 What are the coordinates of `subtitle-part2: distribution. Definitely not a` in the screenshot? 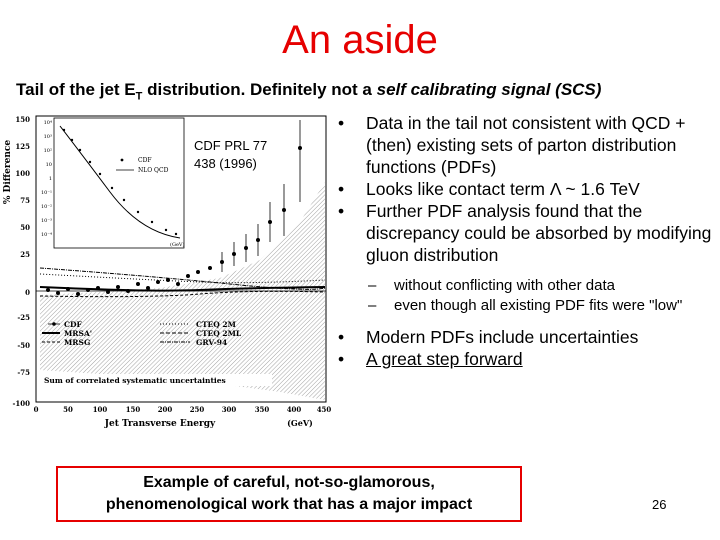 It's located at (259, 89).